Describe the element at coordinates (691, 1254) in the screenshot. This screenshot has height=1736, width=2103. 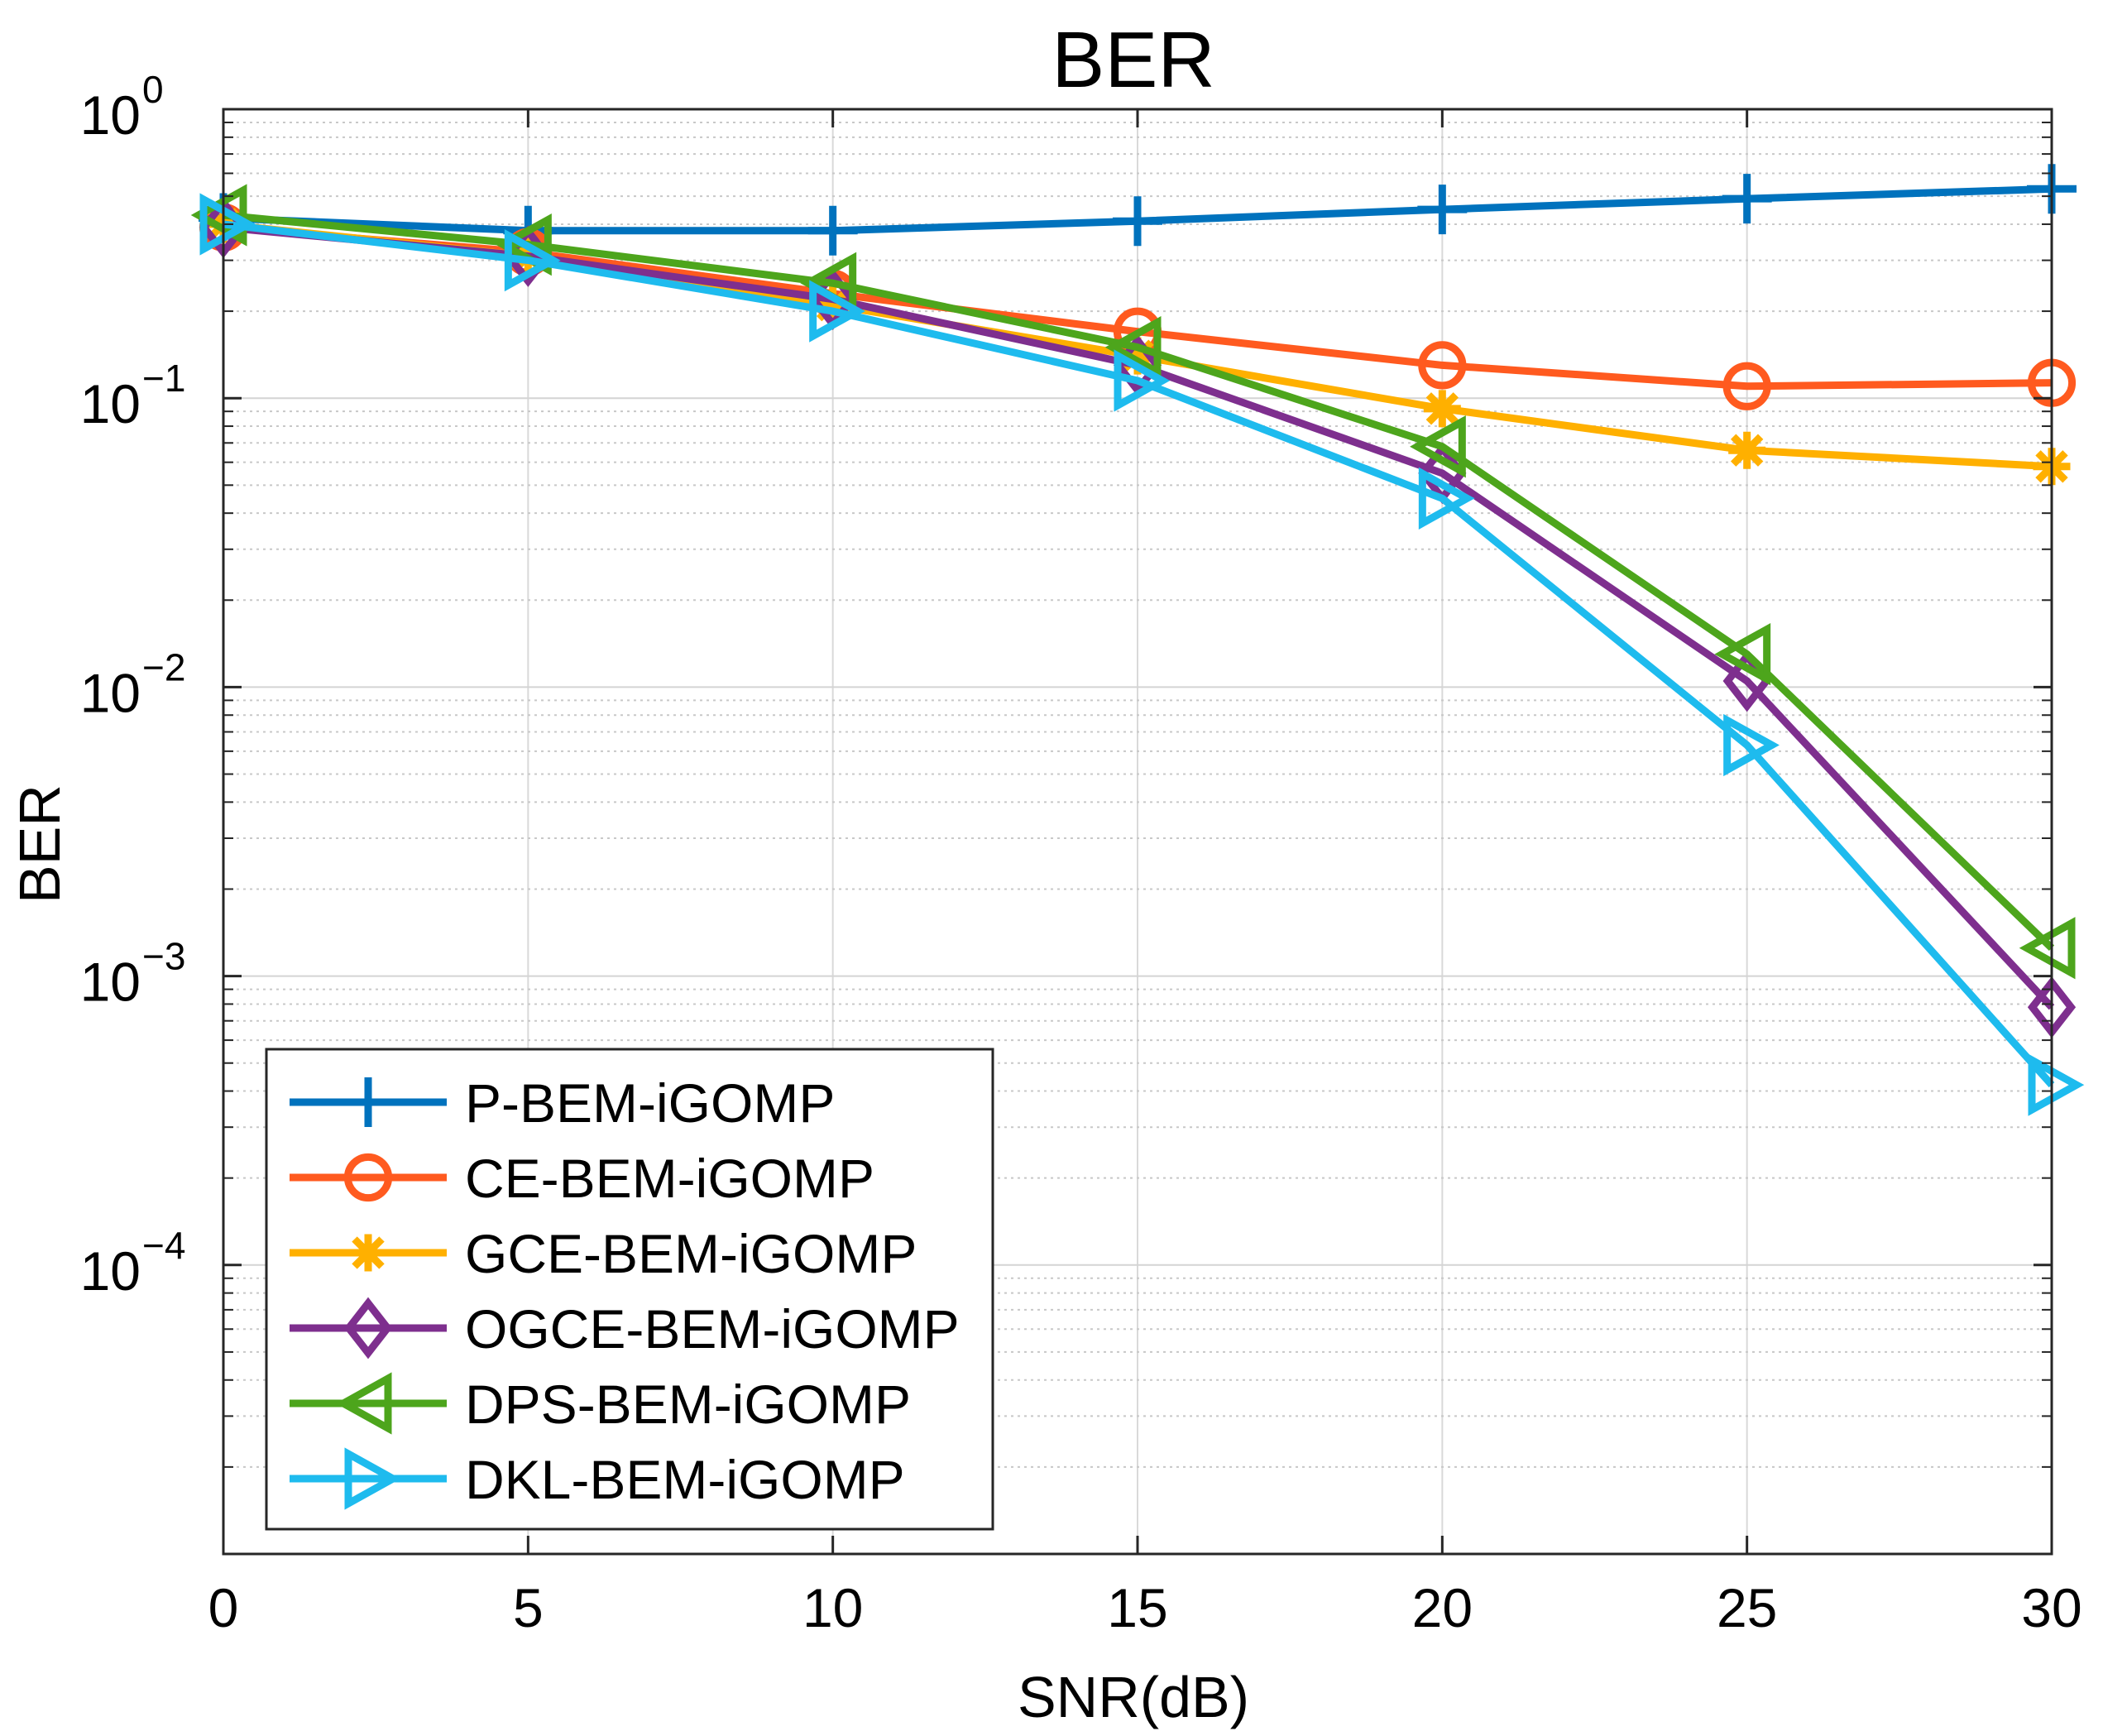
I see `legend-label: GCE-BEM-iGOMP` at that location.